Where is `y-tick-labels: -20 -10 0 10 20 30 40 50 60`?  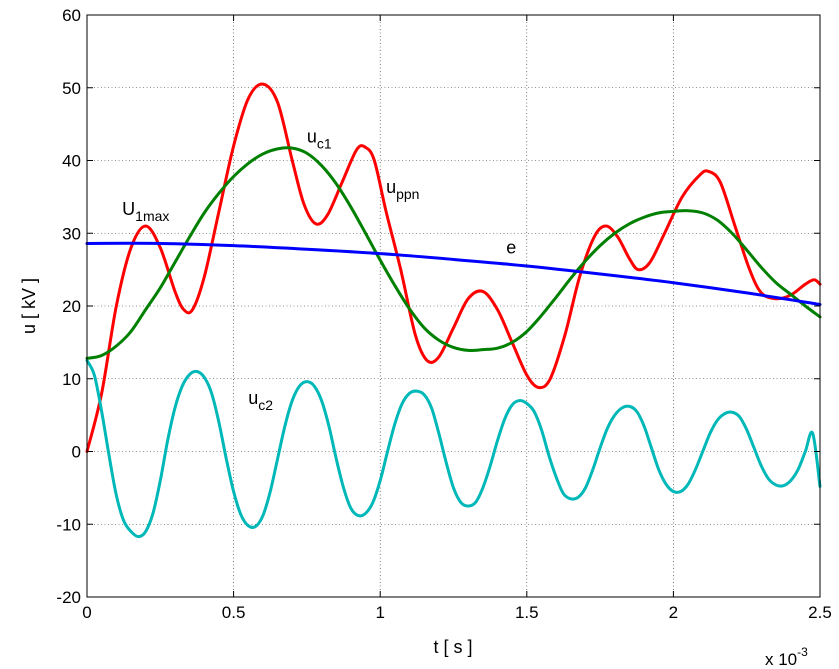 y-tick-labels: -20 -10 0 10 20 30 40 50 60 is located at coordinates (68, 306).